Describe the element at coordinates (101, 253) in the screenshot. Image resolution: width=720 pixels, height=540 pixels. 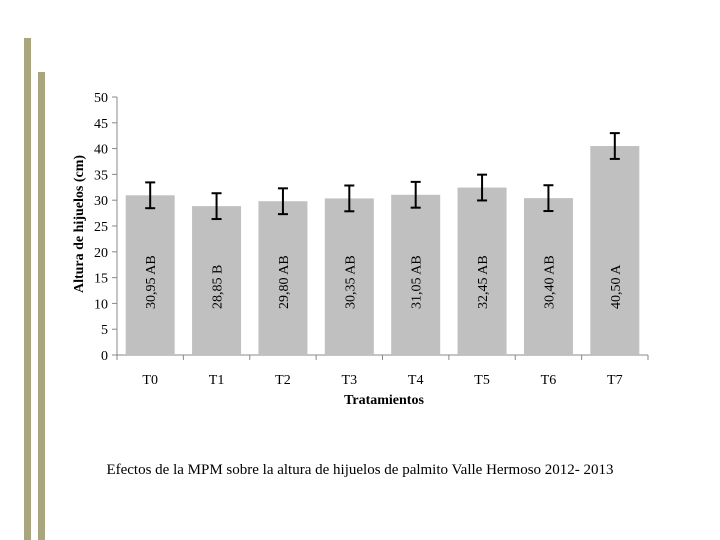
I see `y-tick-label-4: 20` at that location.